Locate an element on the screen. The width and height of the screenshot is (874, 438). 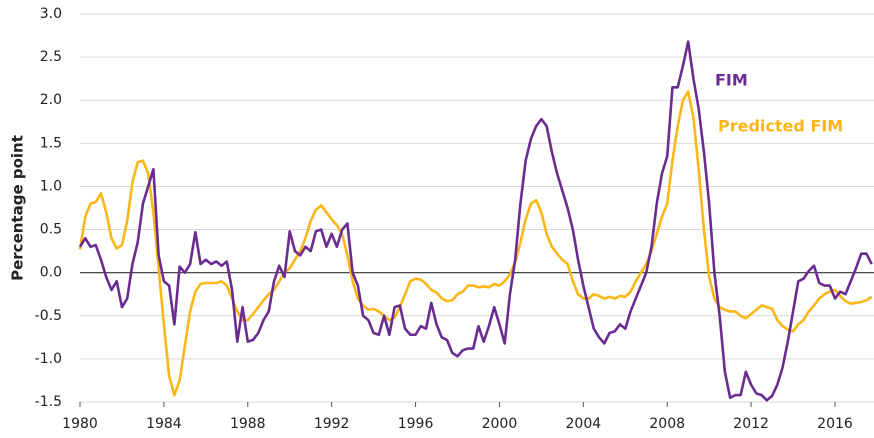
y-tick-label: -1.0 is located at coordinates (48, 359).